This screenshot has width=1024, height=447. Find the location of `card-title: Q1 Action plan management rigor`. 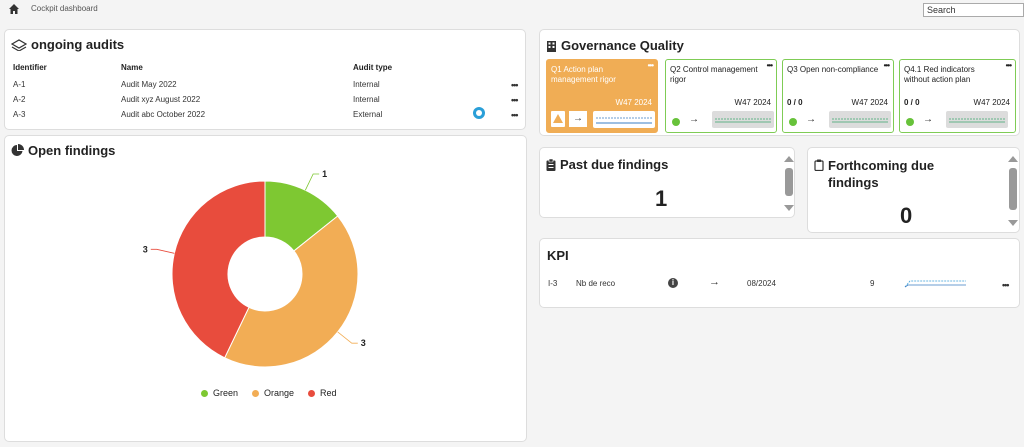

card-title: Q1 Action plan management rigor is located at coordinates (583, 74).